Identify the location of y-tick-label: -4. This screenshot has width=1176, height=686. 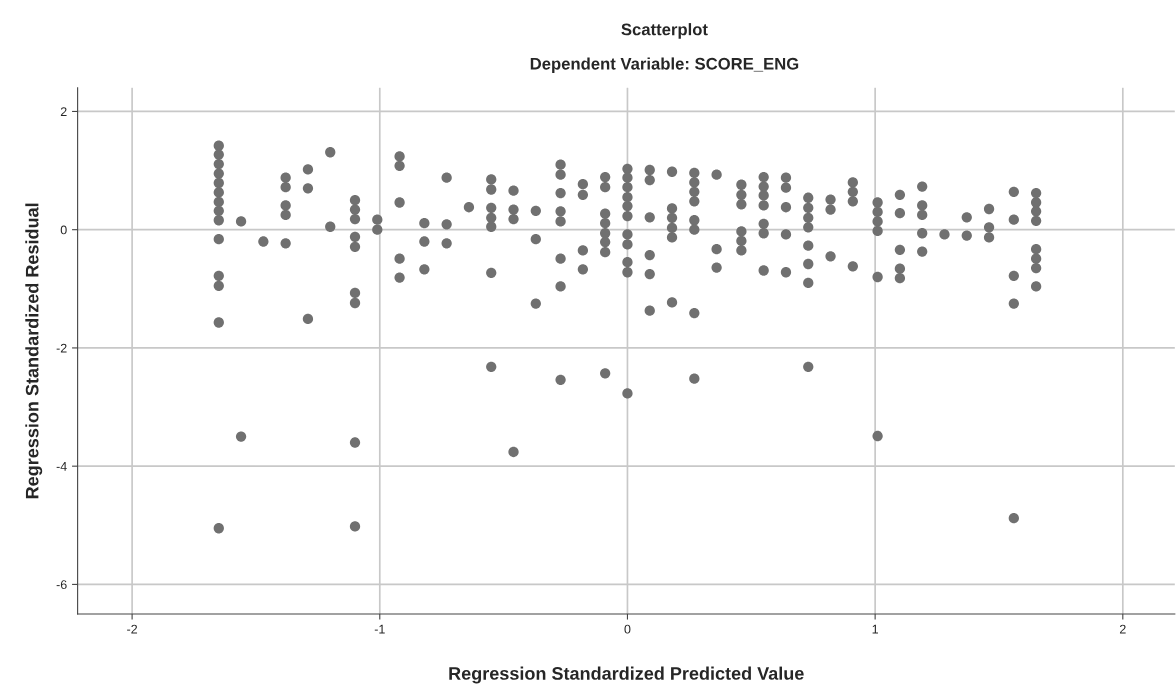
(61, 466).